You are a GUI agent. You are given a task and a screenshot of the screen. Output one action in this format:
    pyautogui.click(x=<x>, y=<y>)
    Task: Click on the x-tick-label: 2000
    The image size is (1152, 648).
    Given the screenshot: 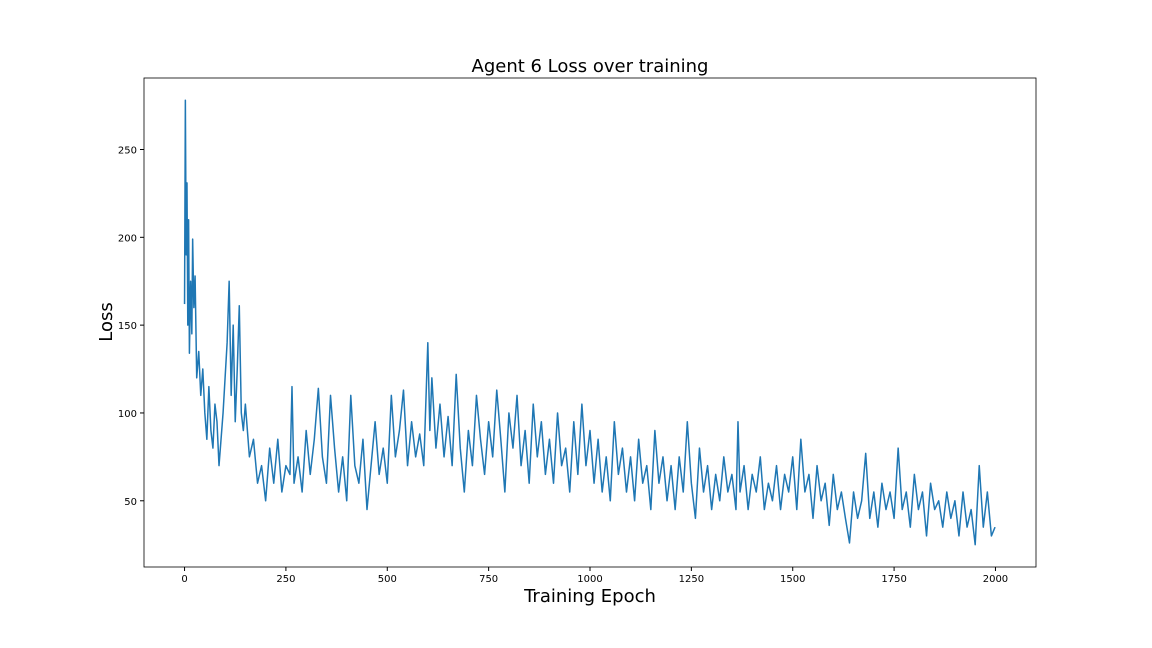 What is the action you would take?
    pyautogui.click(x=995, y=579)
    